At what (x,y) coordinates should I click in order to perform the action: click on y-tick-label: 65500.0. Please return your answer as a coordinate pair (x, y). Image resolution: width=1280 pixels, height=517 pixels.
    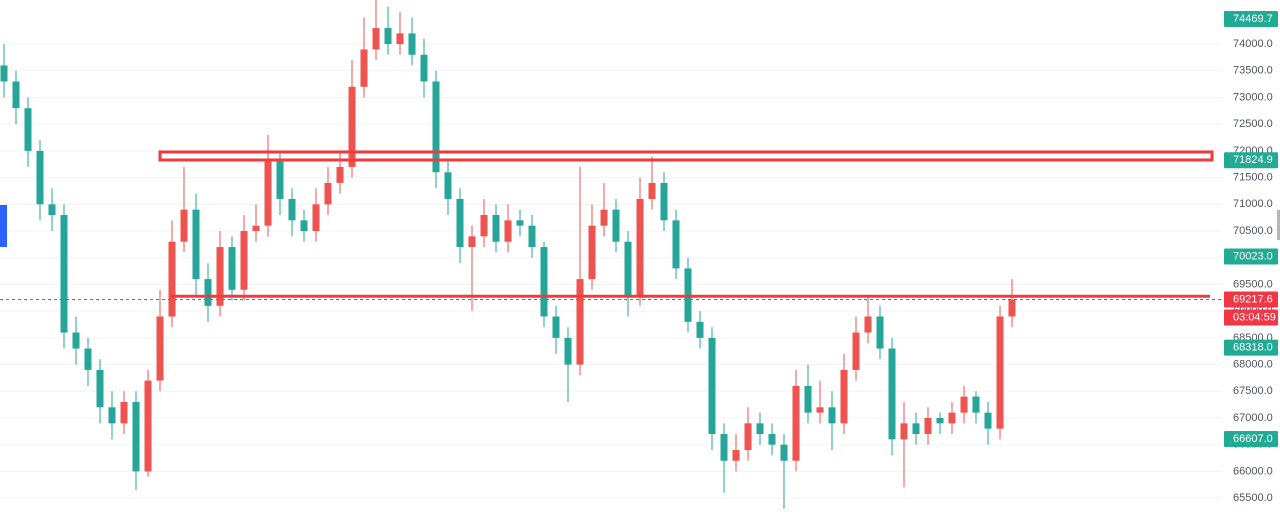
    Looking at the image, I should click on (1253, 498).